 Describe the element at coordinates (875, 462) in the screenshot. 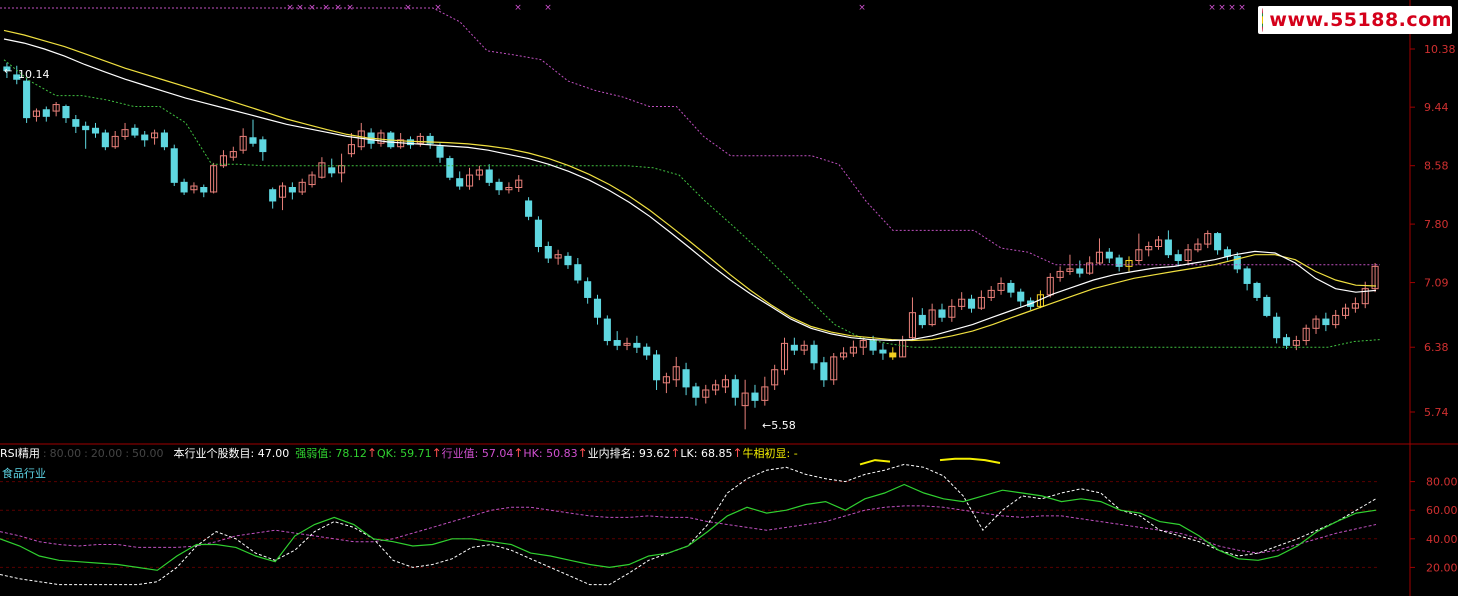

I see `indicator-yellow-segment` at that location.